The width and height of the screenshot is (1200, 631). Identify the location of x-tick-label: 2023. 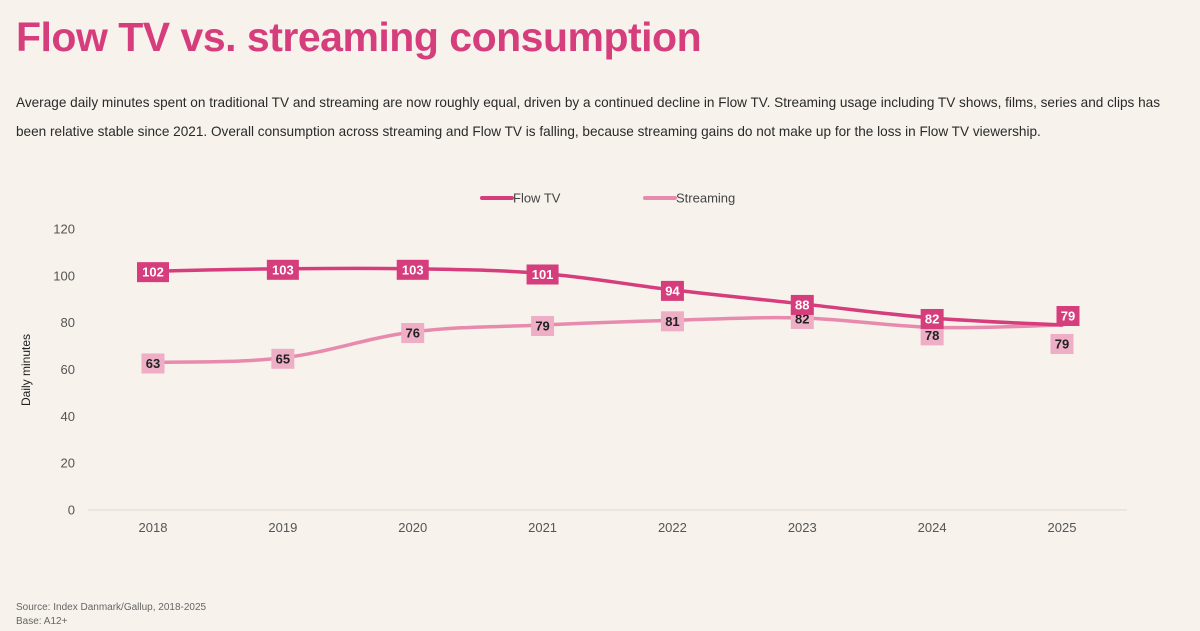
(802, 527).